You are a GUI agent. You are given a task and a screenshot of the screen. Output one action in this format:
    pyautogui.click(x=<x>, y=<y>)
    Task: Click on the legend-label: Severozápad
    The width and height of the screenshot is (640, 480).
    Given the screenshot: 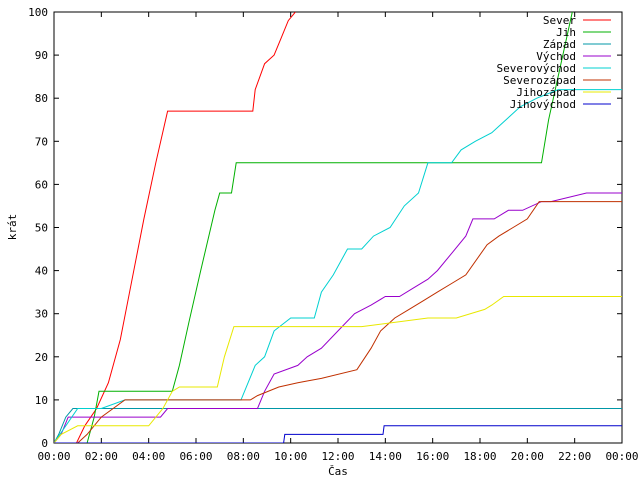 What is the action you would take?
    pyautogui.click(x=539, y=80)
    